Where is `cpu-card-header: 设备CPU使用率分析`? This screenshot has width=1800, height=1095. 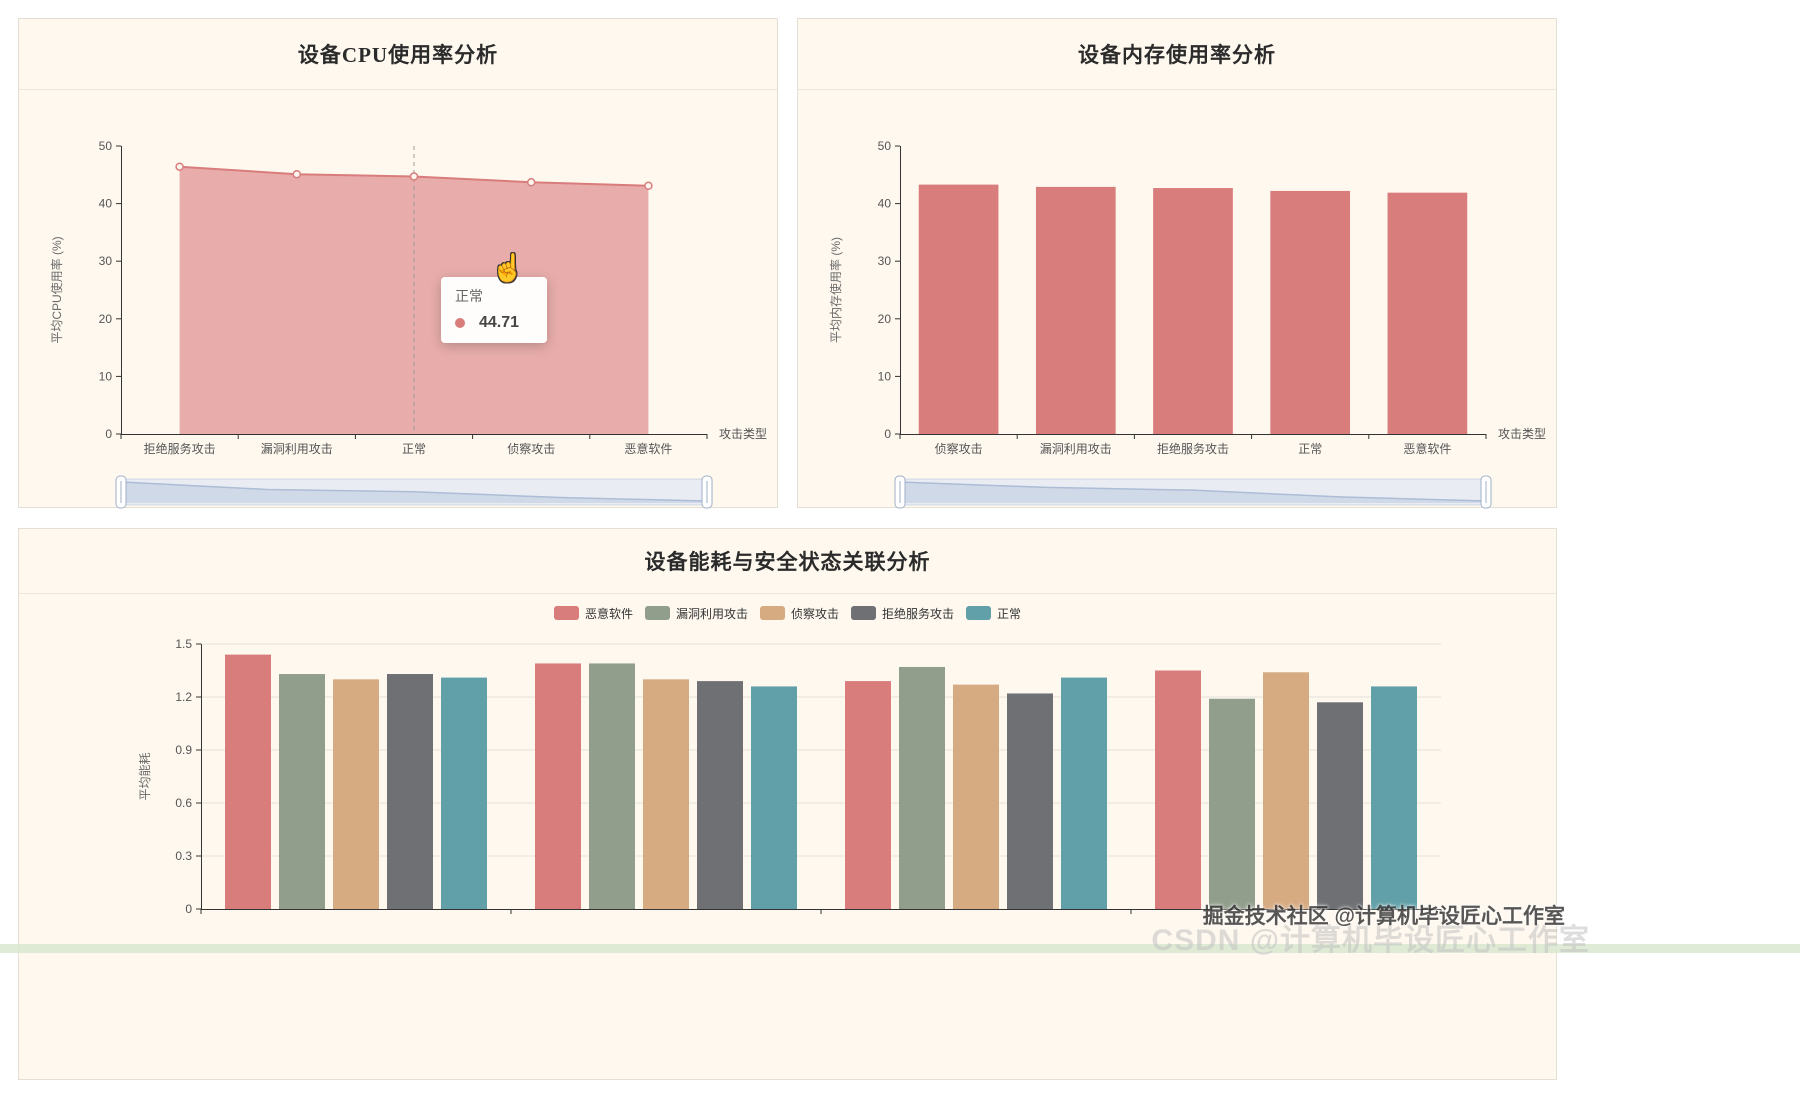
cpu-card-header: 设备CPU使用率分析 is located at coordinates (398, 54).